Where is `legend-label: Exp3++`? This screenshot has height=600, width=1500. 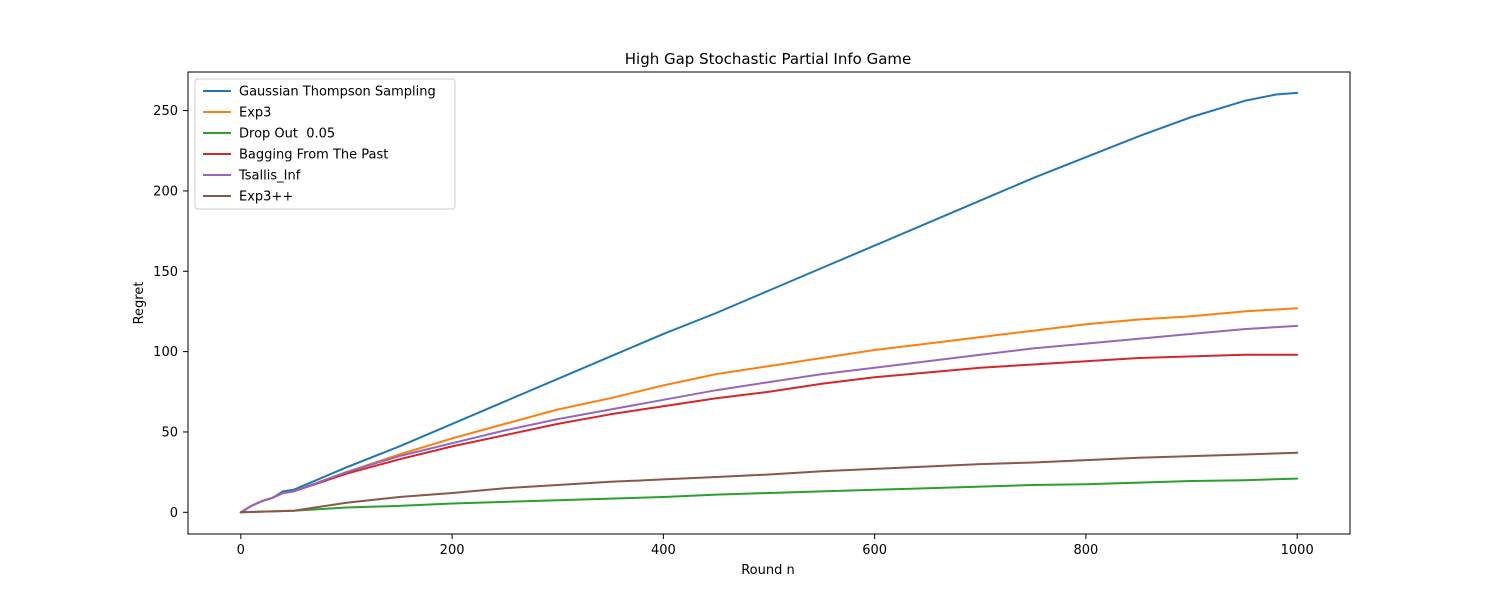
legend-label: Exp3++ is located at coordinates (266, 197).